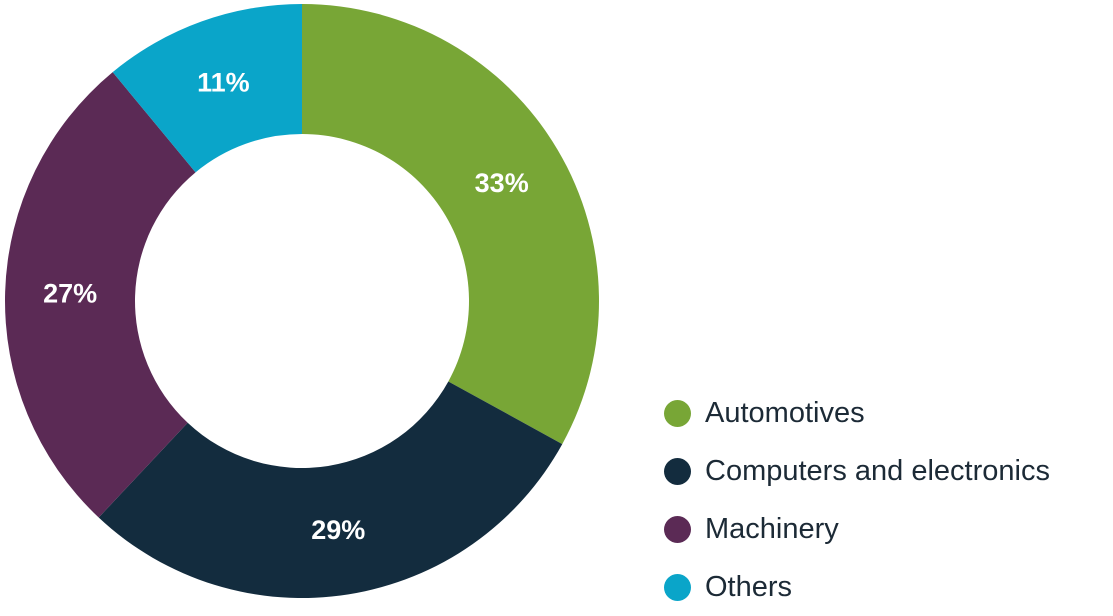 The width and height of the screenshot is (1113, 616). What do you see at coordinates (330, 489) in the screenshot?
I see `slice-computers-and-electronics` at bounding box center [330, 489].